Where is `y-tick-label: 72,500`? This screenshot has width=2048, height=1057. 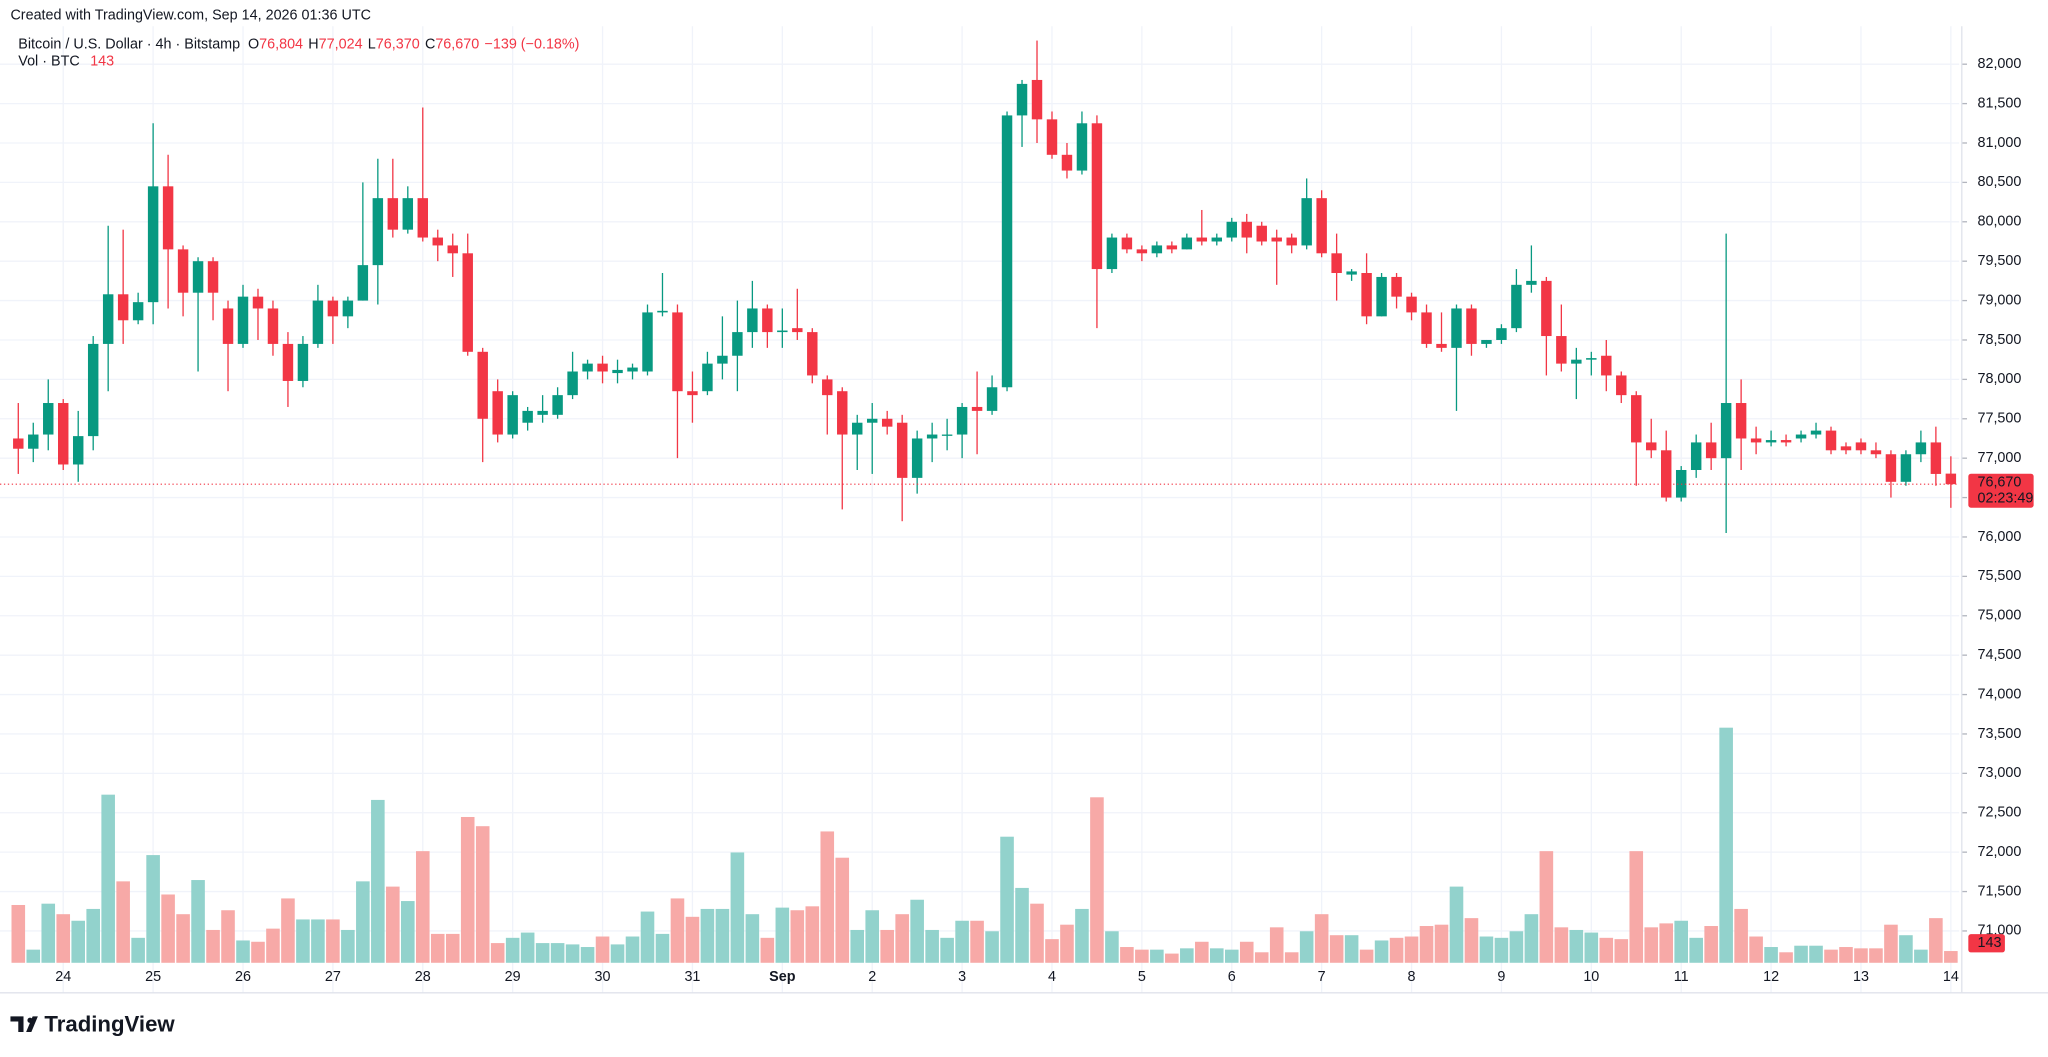
y-tick-label: 72,500 is located at coordinates (1999, 813).